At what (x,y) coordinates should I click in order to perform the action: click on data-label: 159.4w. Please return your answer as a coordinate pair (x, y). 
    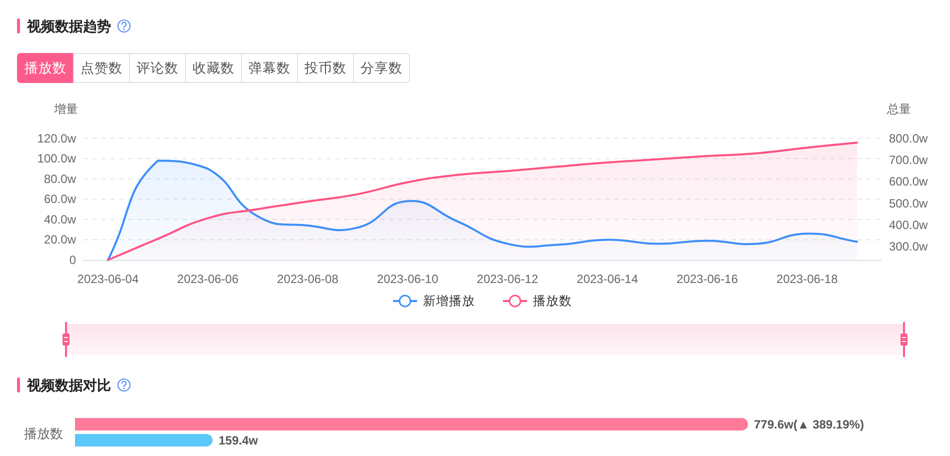
    Looking at the image, I should click on (238, 440).